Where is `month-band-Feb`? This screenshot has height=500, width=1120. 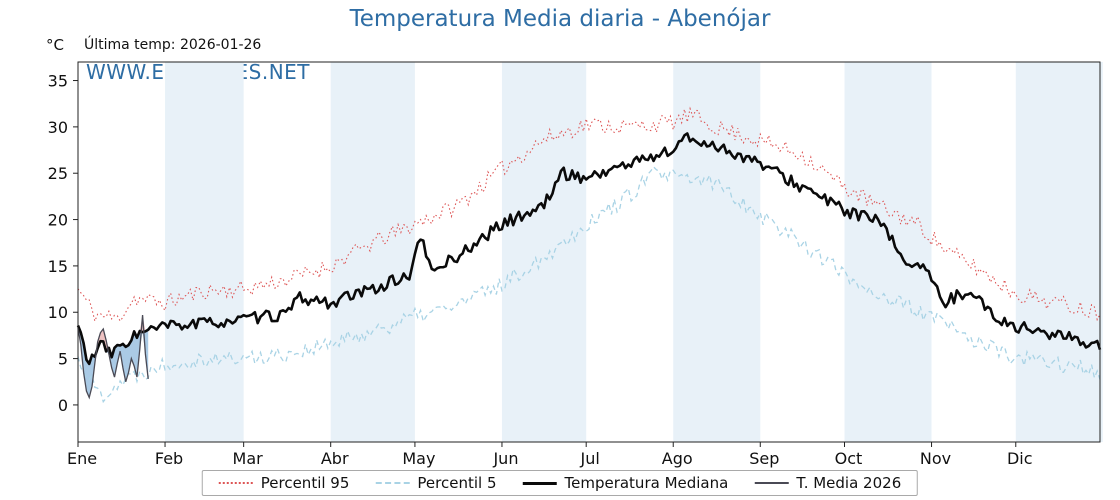 month-band-Feb is located at coordinates (204, 252).